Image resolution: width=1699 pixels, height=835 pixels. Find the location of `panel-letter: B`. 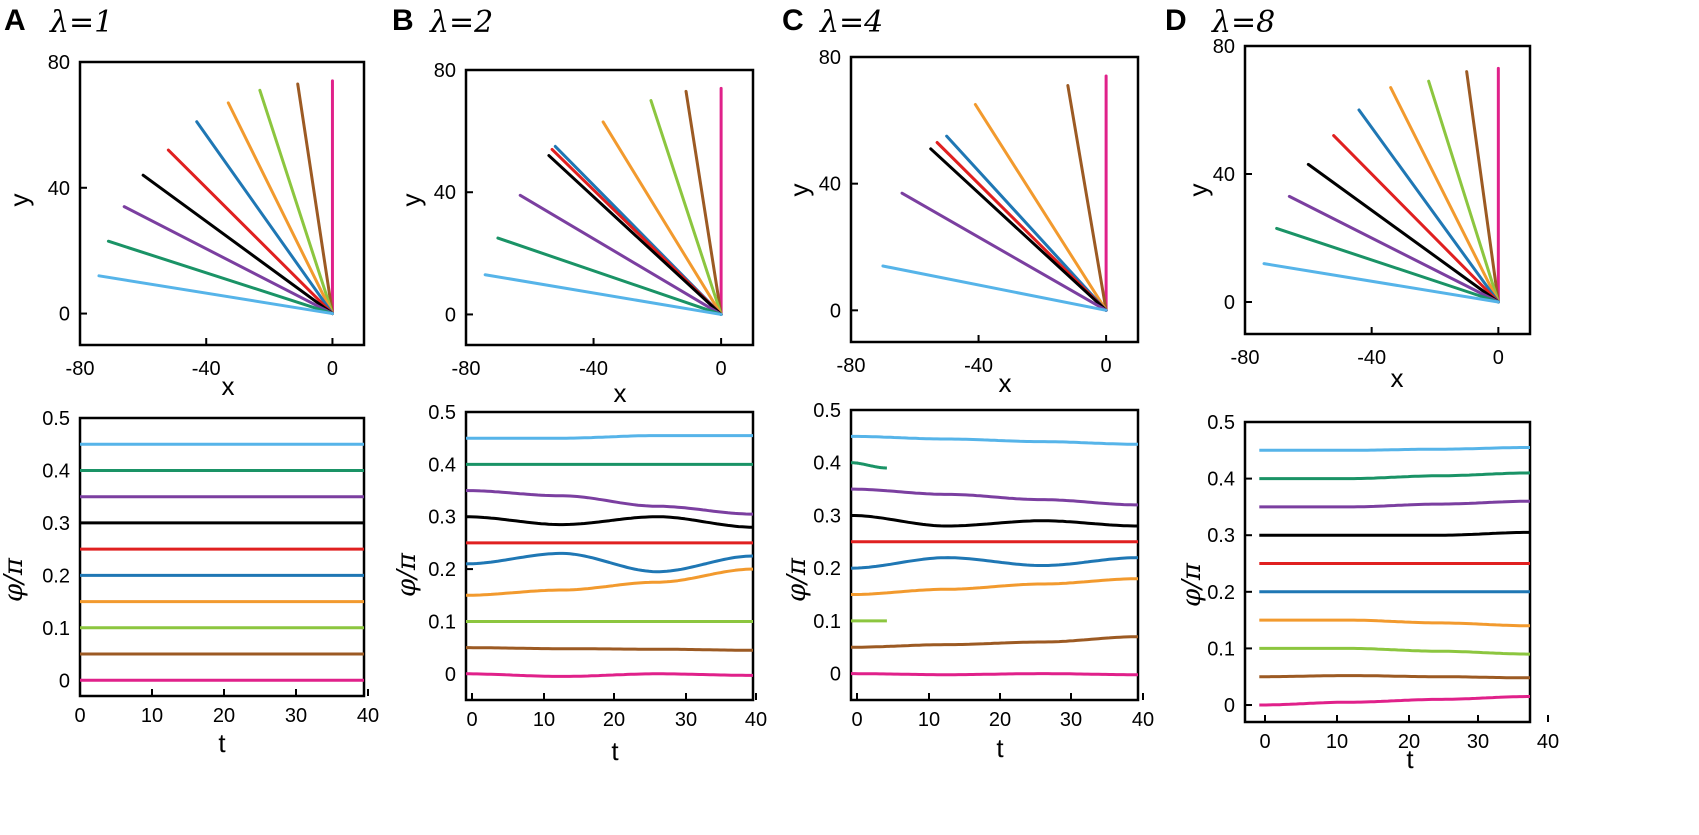

panel-letter: B is located at coordinates (403, 20).